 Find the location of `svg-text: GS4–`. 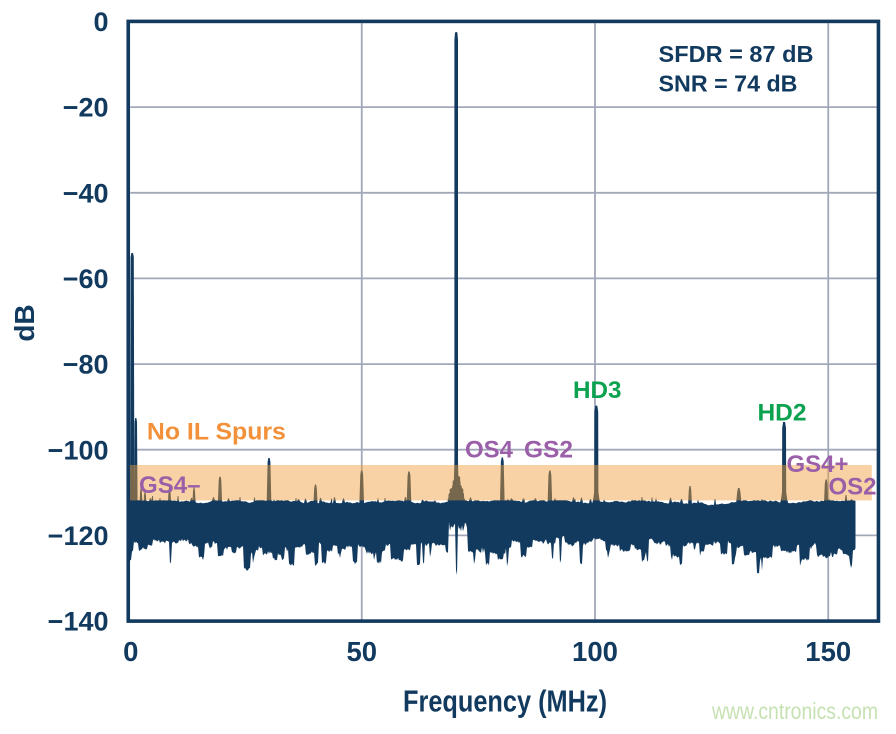

svg-text: GS4– is located at coordinates (170, 485).